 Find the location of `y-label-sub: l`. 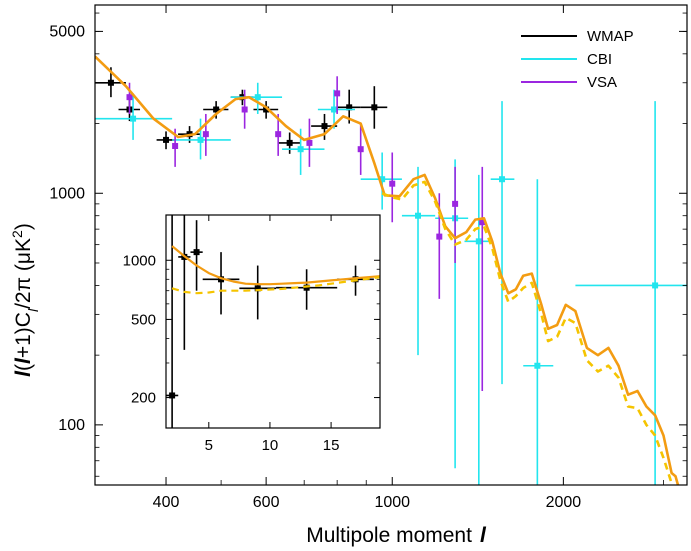

y-label-sub: l is located at coordinates (33, 310).